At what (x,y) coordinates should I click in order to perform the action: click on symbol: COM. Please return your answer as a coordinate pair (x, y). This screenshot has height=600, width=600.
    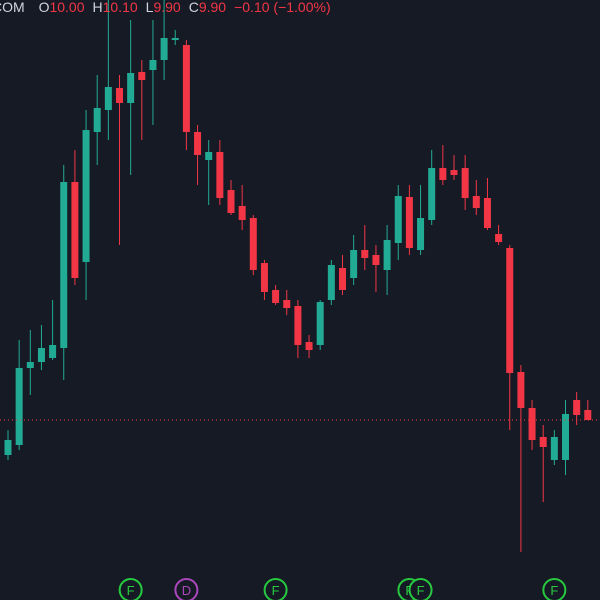
    Looking at the image, I should click on (12, 7).